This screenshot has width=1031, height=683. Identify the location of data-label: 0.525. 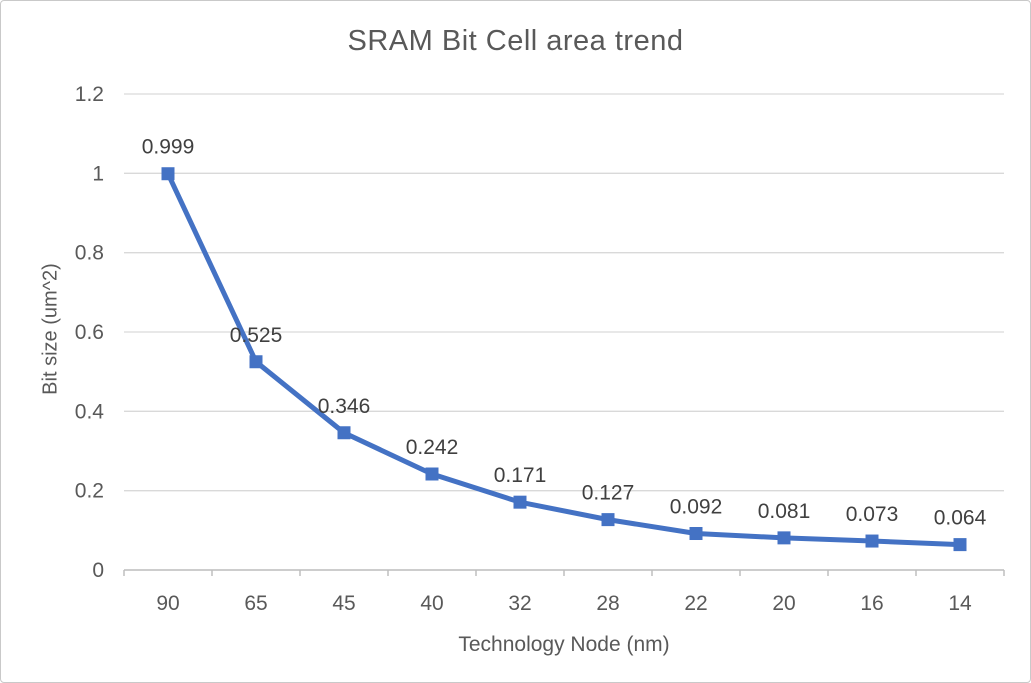
(256, 335).